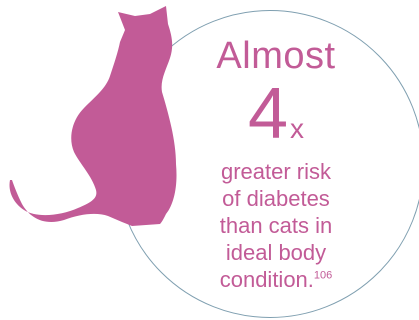  Describe the element at coordinates (266, 279) in the screenshot. I see `stat-line: condition.` at that location.